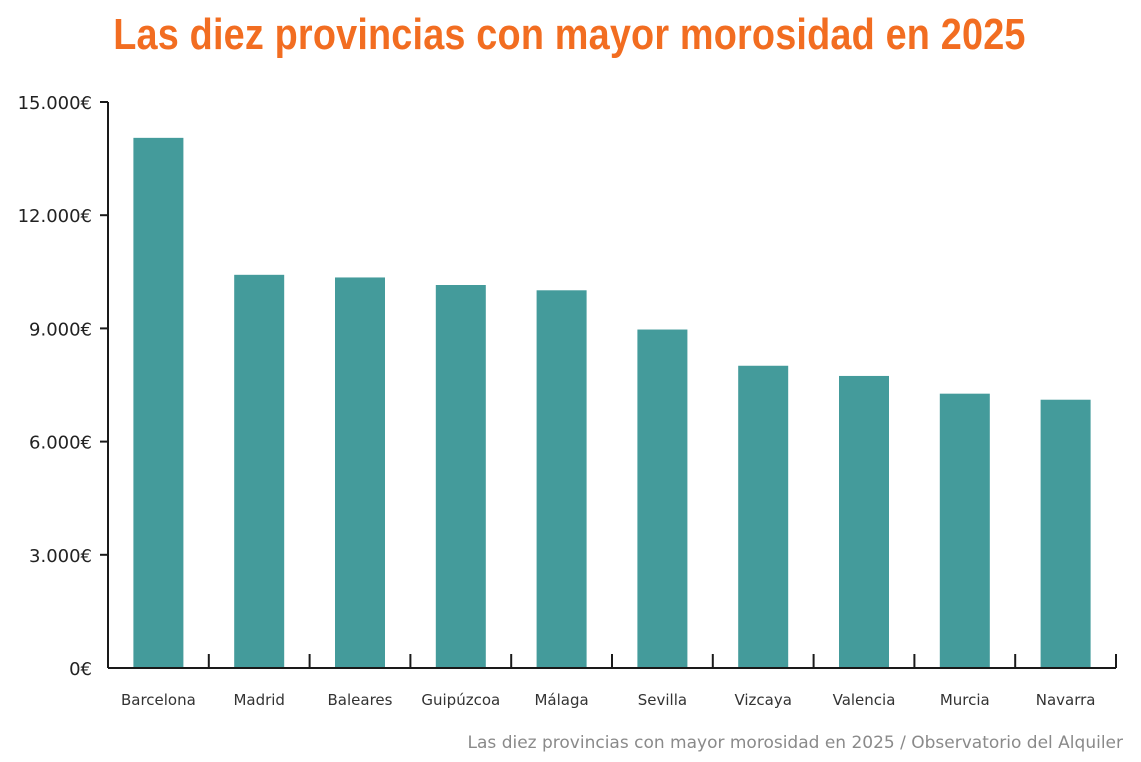 The width and height of the screenshot is (1141, 762). I want to click on y-axis-group: 0€ 3.000€ 6.000€ 9.000€ 12.000€ 15.000€, so click(63, 386).